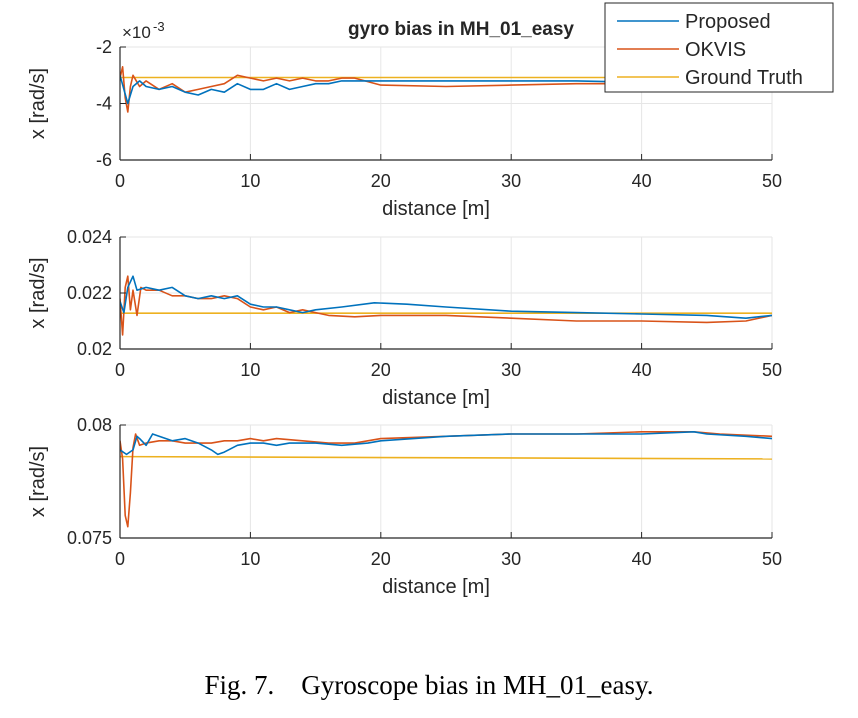 The image size is (858, 718). Describe the element at coordinates (104, 104) in the screenshot. I see `y-tick-label: -4` at that location.